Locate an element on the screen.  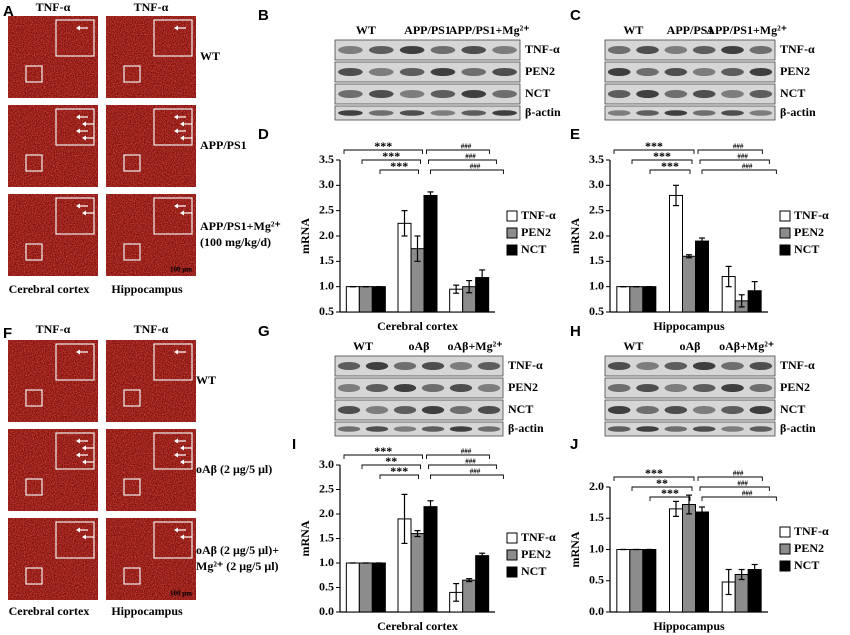
y-tick-label: 0.0 is located at coordinates (596, 611).